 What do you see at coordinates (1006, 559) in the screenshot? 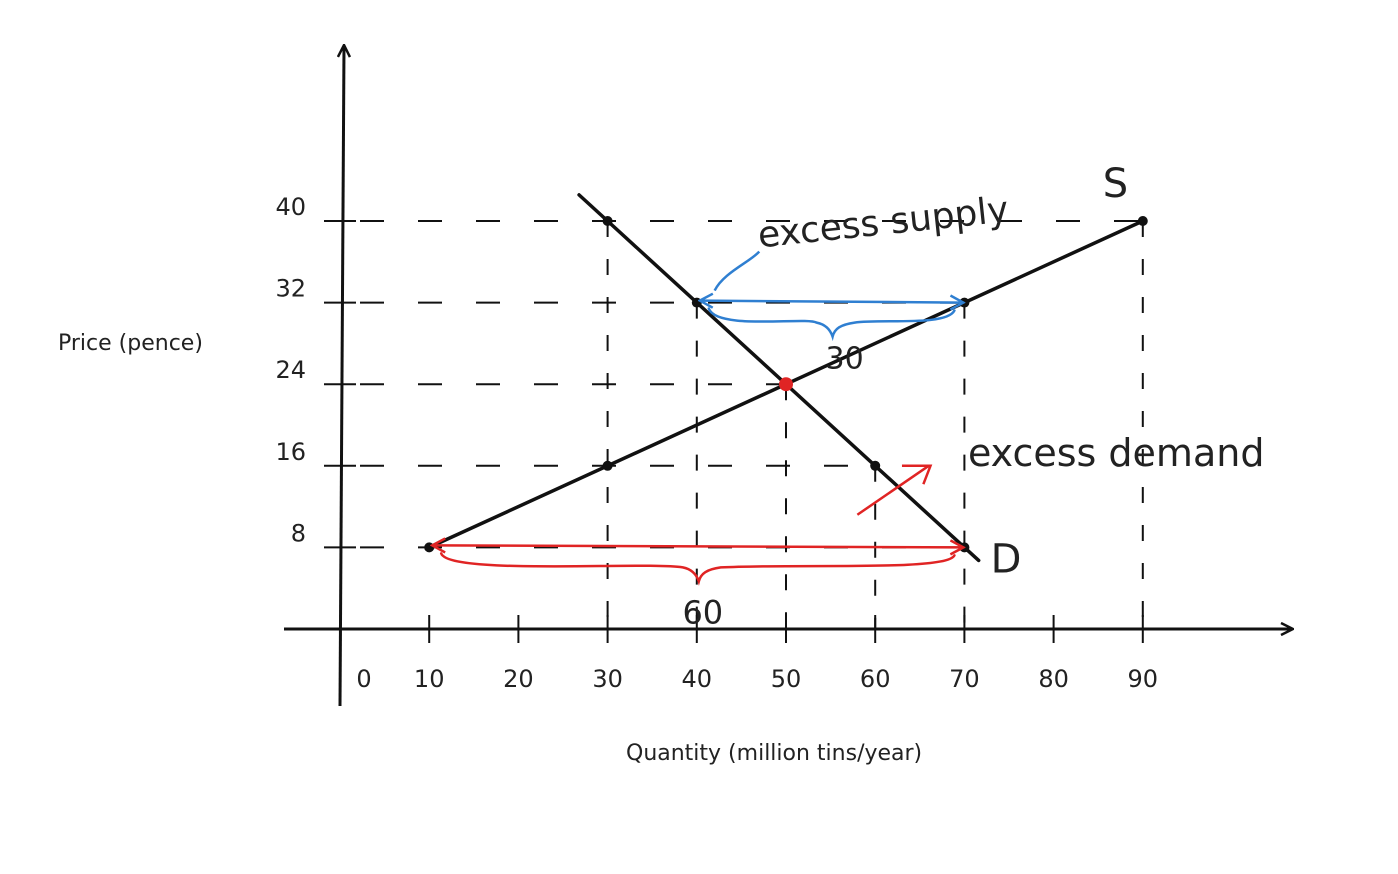
I see `curve-label-D: D` at bounding box center [1006, 559].